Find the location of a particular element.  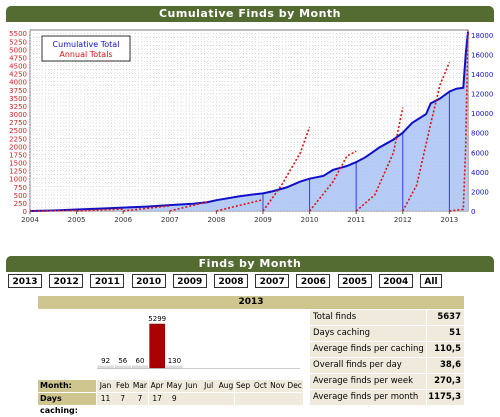

y-right-tick-3: 6000 is located at coordinates (480, 153).